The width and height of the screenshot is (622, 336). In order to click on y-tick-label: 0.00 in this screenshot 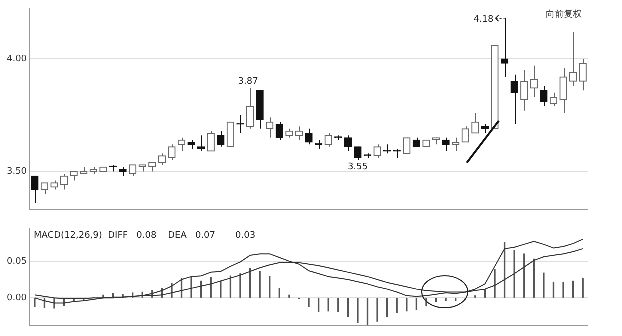, I will do `click(17, 298)`.